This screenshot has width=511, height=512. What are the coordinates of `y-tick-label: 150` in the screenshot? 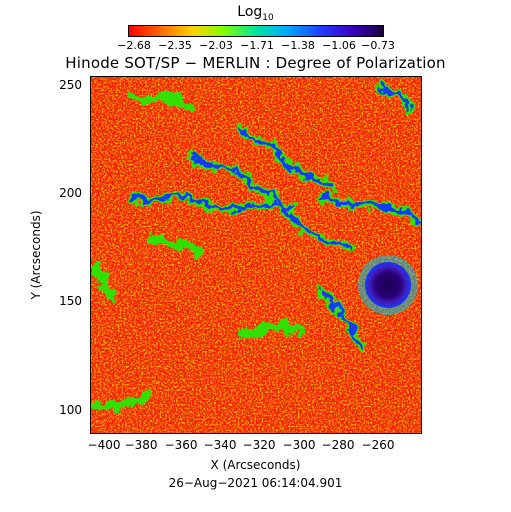 It's located at (70, 301).